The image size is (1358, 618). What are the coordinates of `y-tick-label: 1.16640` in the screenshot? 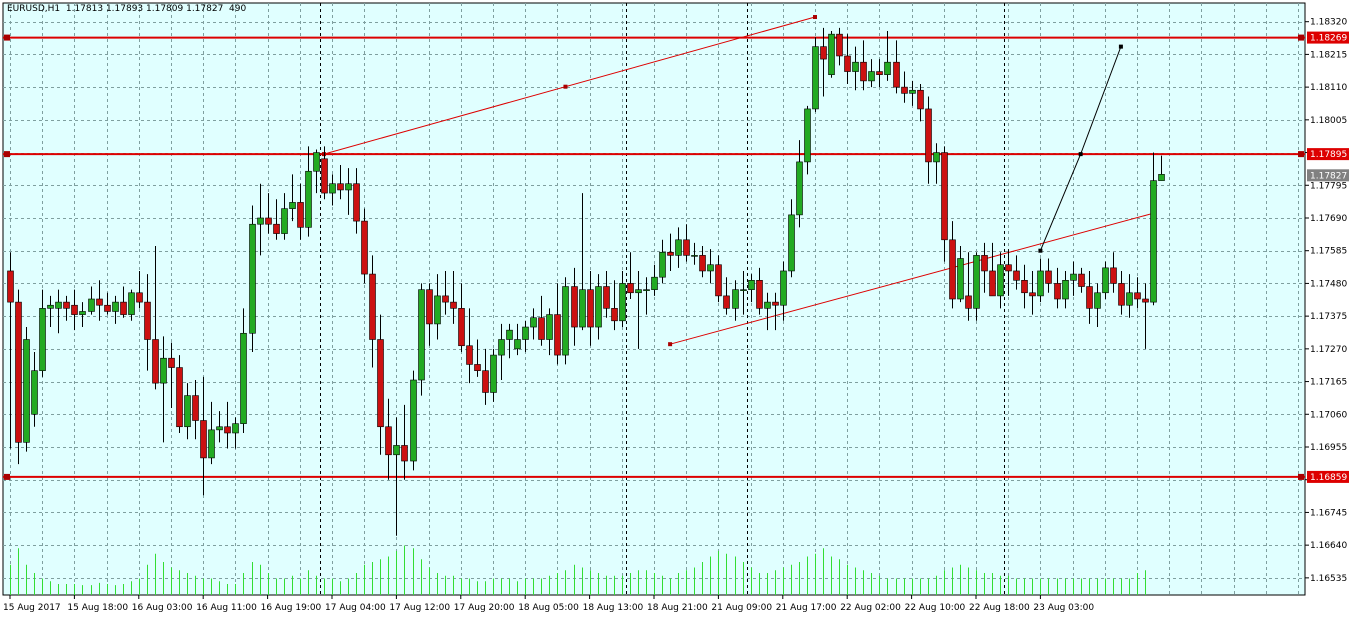 It's located at (1328, 546).